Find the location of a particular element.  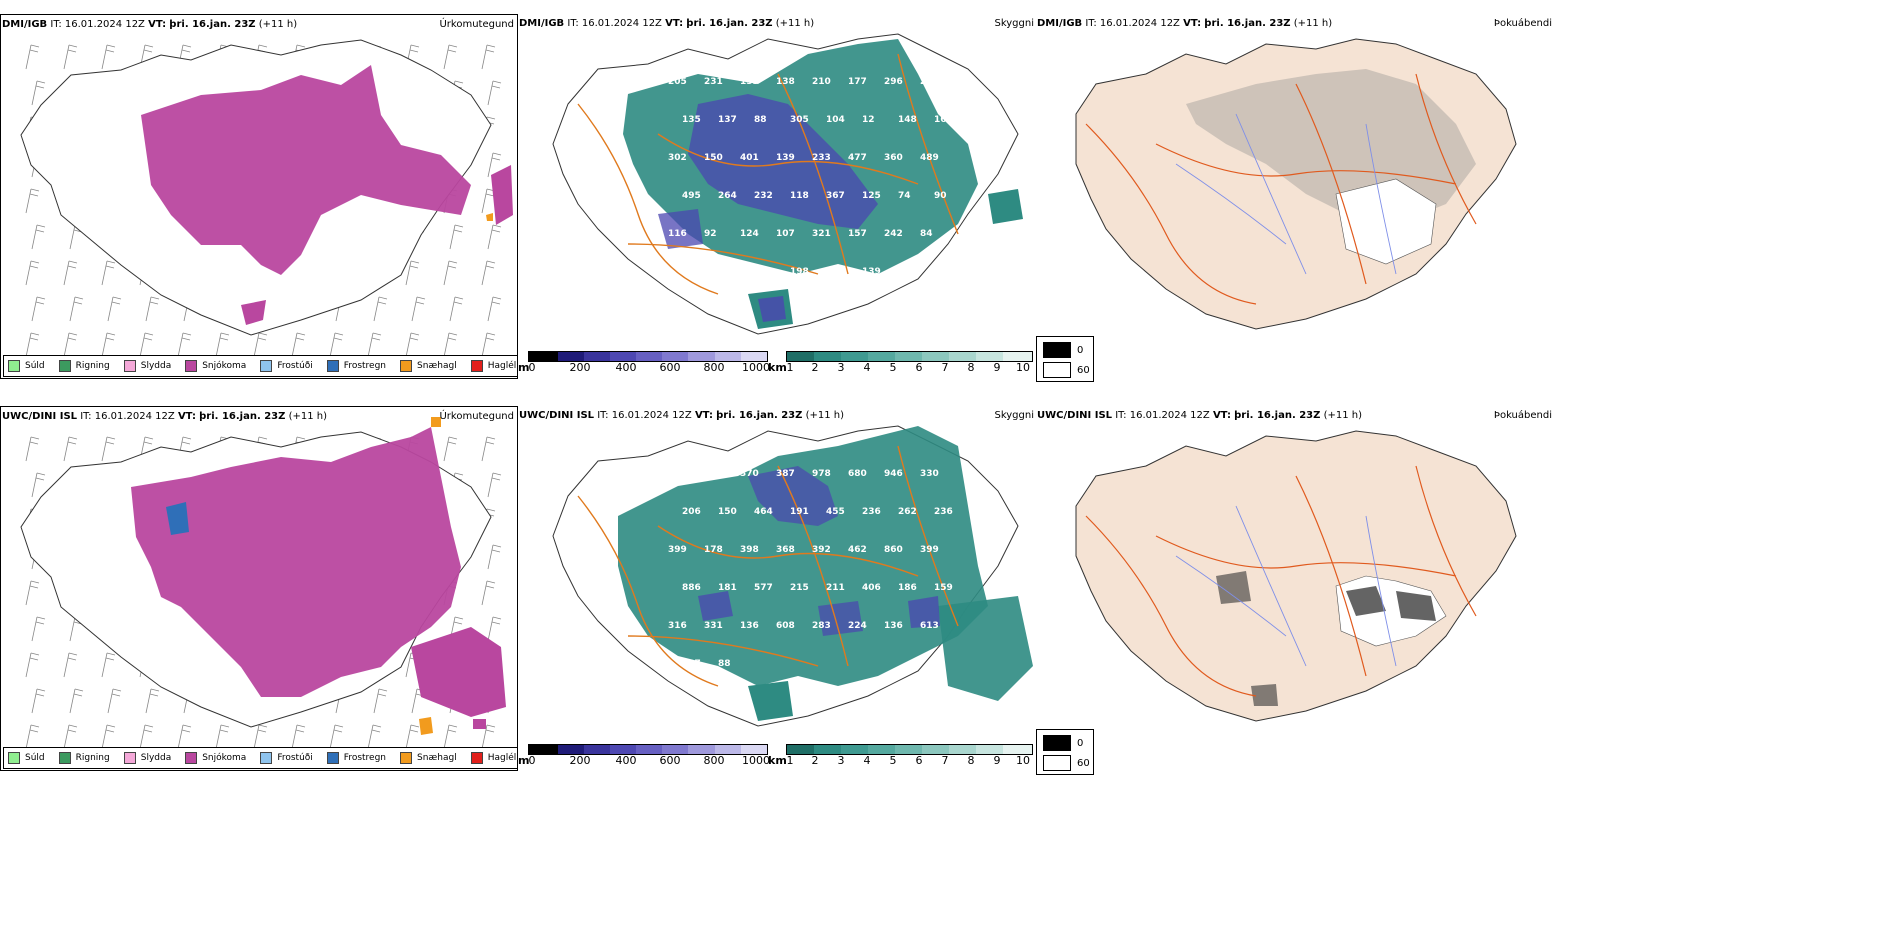

visibility-label: 392 is located at coordinates (821, 550).